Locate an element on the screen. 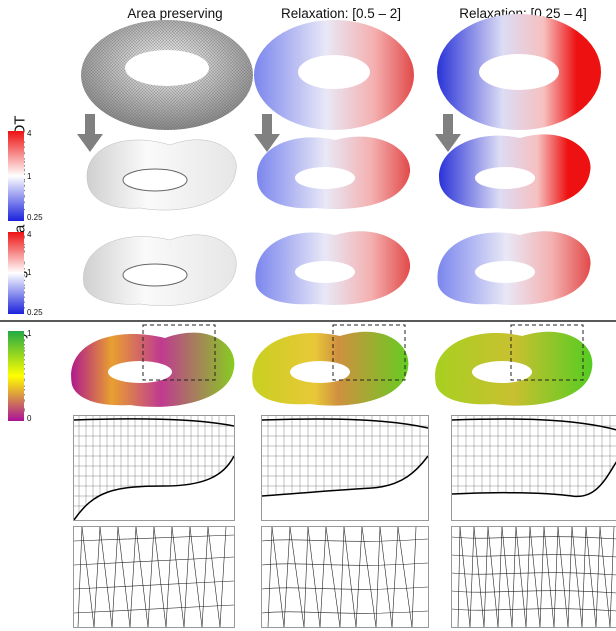 Image resolution: width=616 pixels, height=631 pixels. colorbar-conformality-min: 0 is located at coordinates (29, 418).